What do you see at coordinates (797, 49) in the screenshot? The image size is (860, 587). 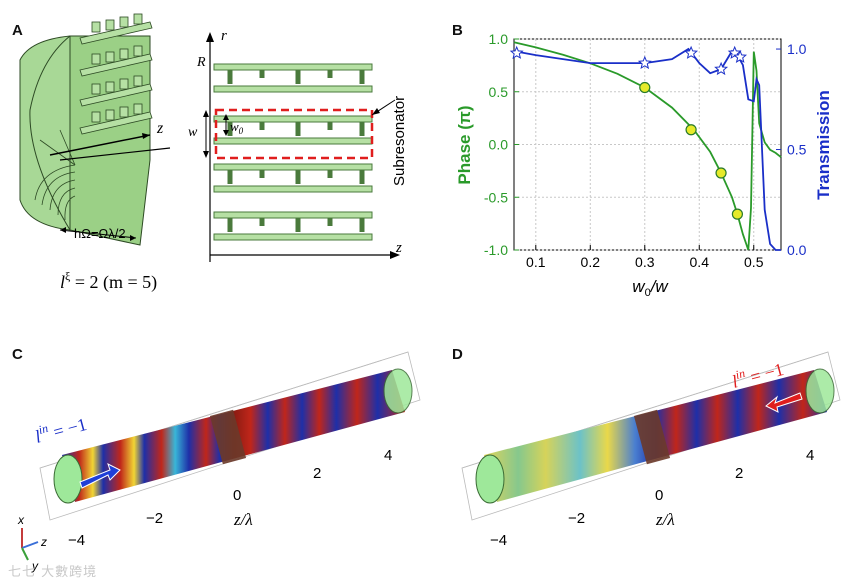 I see `y-right-tick-label: 1.0` at bounding box center [797, 49].